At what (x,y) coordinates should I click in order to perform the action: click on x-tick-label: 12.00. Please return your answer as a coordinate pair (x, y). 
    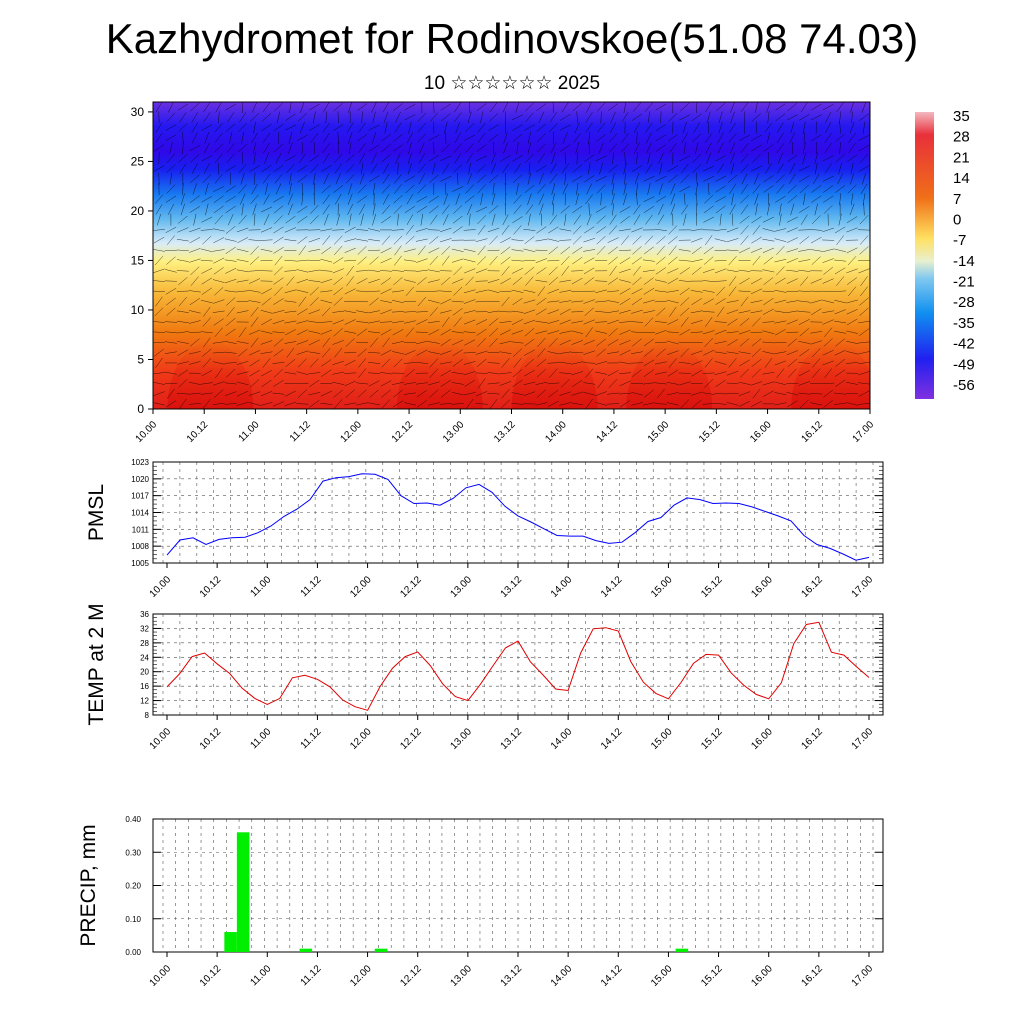
    Looking at the image, I should click on (361, 739).